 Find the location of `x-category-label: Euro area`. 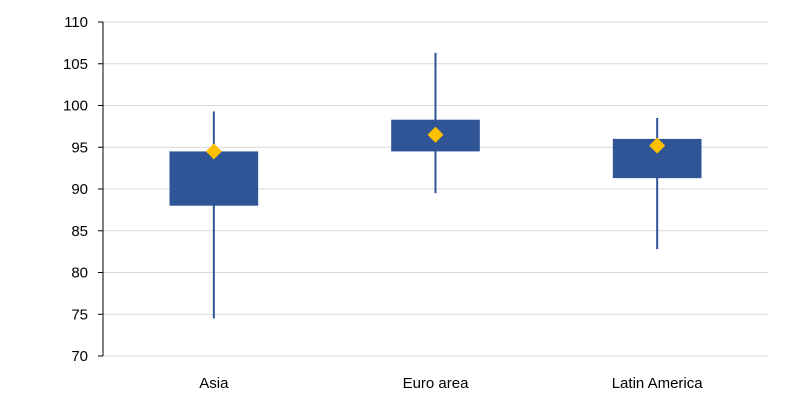

x-category-label: Euro area is located at coordinates (436, 383).